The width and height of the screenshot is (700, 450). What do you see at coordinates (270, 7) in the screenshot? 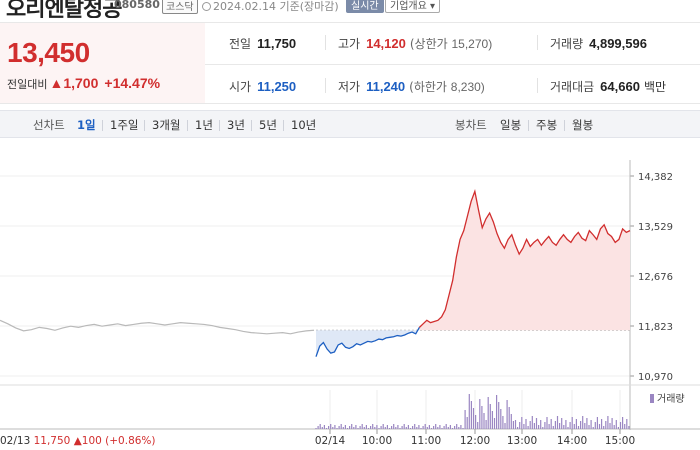
I see `quote-date: 2024.02.14 기준(장마감)` at bounding box center [270, 7].